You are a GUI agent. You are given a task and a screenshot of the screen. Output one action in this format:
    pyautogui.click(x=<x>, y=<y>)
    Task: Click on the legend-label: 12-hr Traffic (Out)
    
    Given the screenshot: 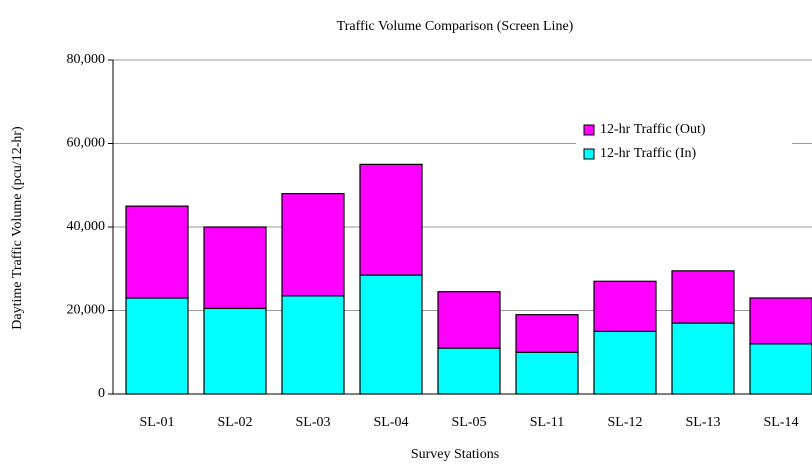 What is the action you would take?
    pyautogui.click(x=653, y=129)
    